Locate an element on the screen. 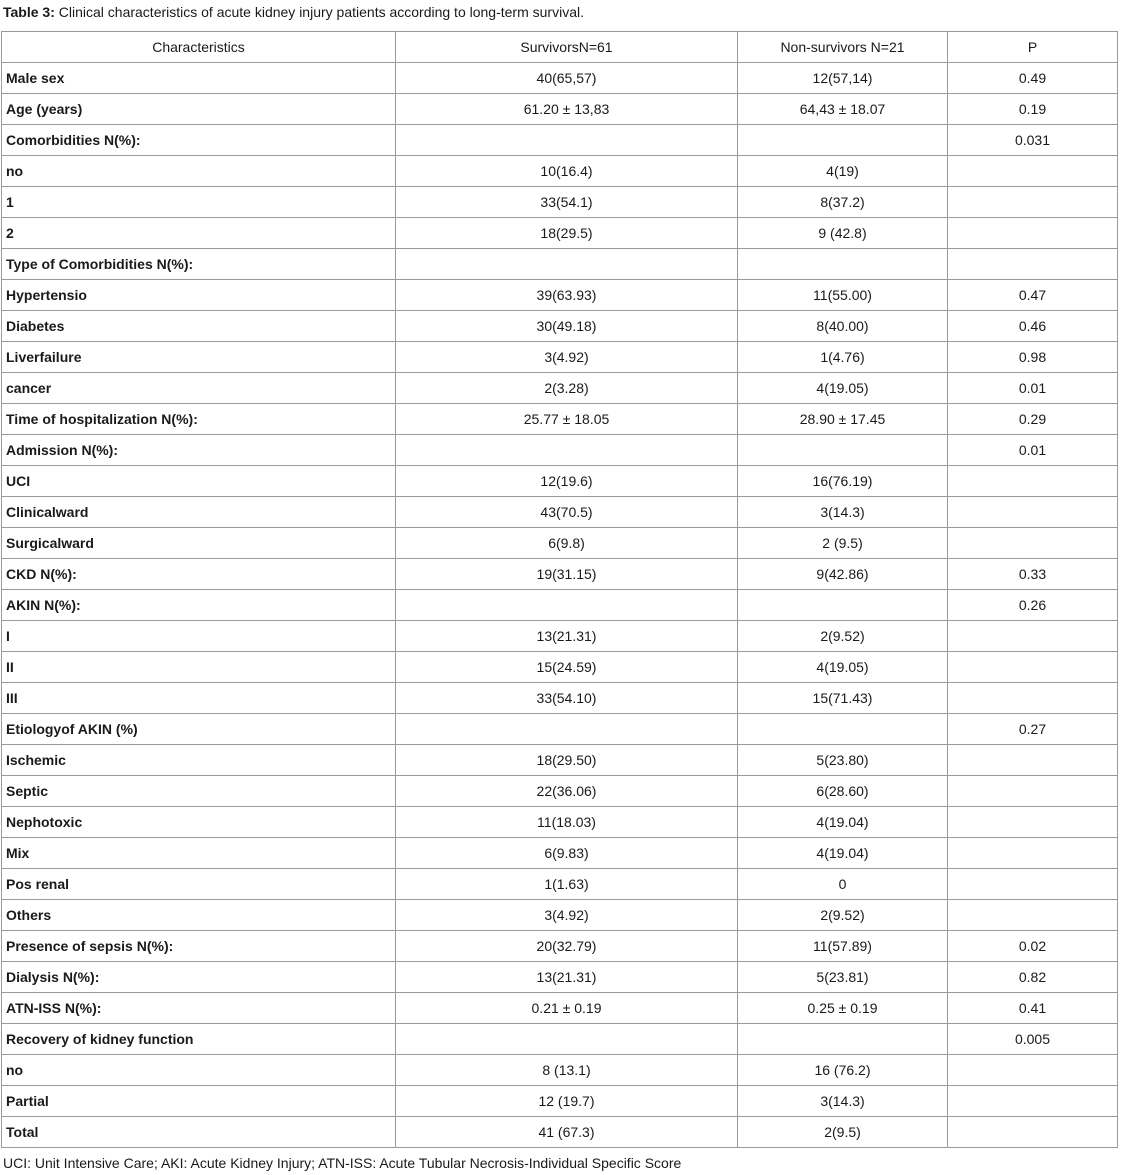 The image size is (1124, 1175). row-non-survivors-value: 0 is located at coordinates (842, 884).